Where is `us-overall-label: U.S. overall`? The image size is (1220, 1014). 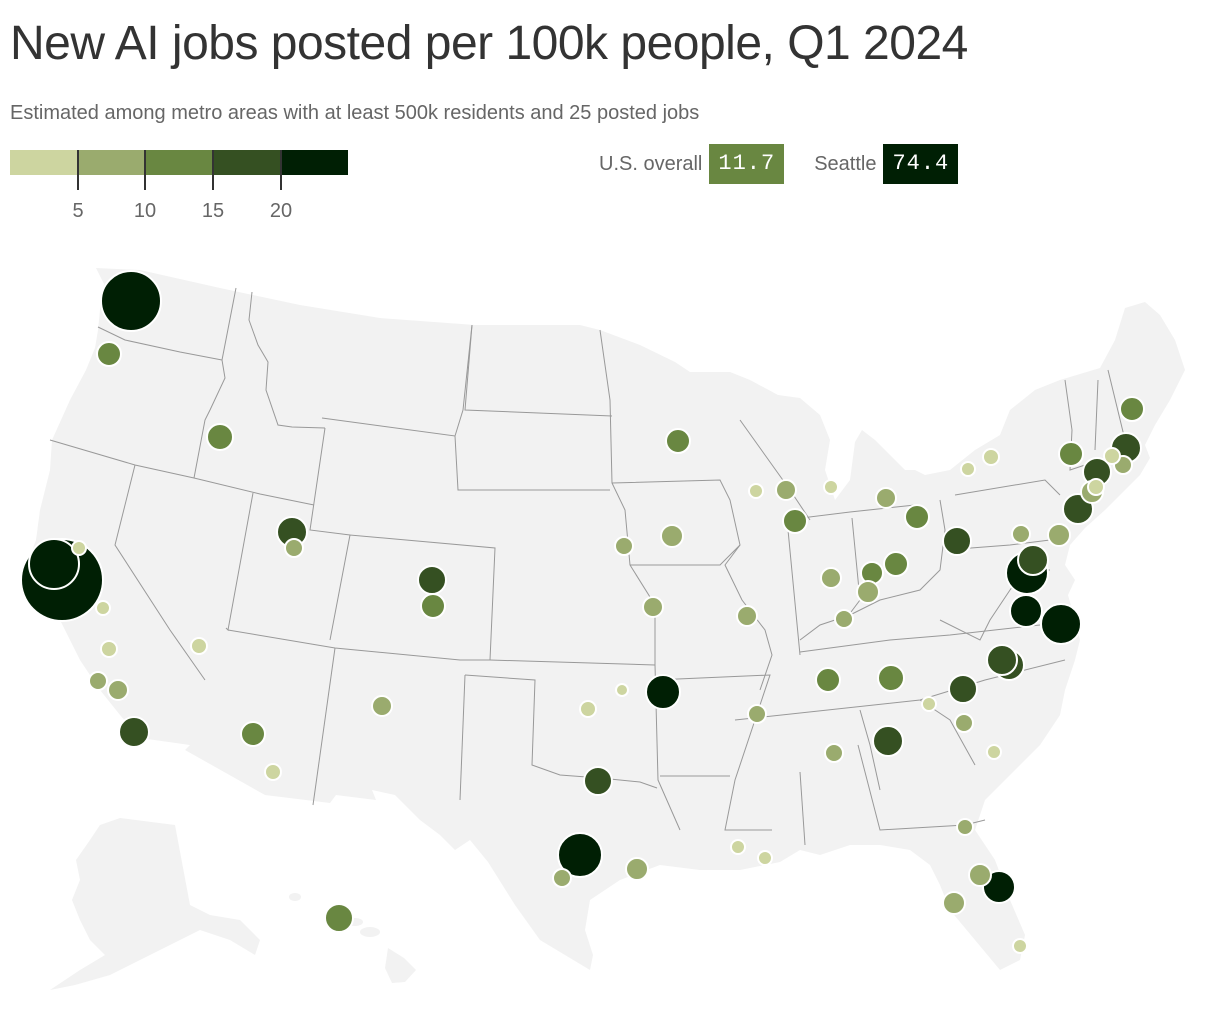 us-overall-label: U.S. overall is located at coordinates (651, 164).